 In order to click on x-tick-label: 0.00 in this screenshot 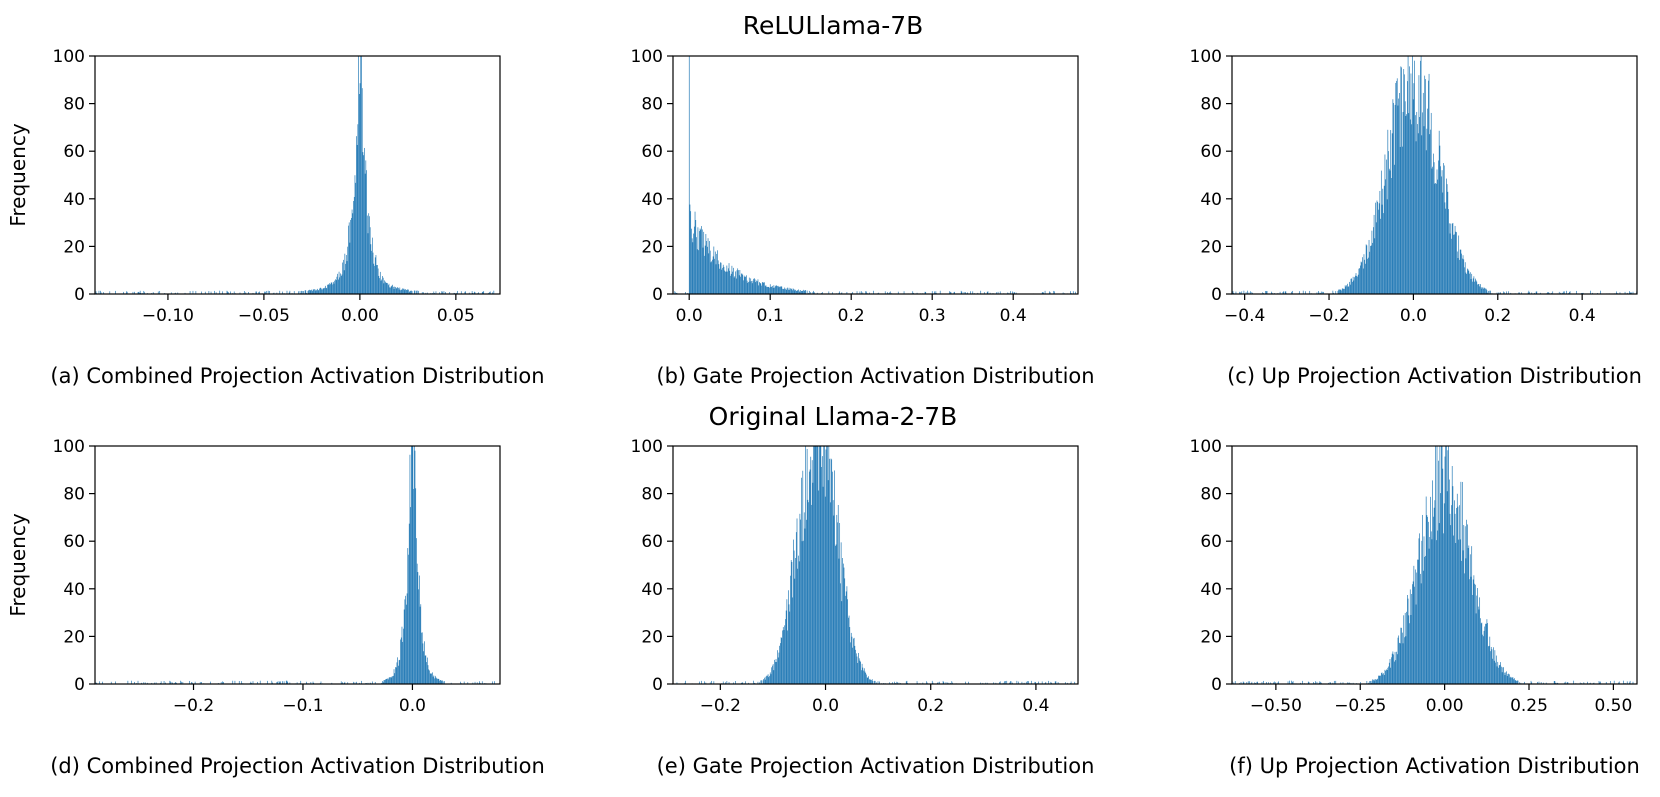, I will do `click(360, 316)`.